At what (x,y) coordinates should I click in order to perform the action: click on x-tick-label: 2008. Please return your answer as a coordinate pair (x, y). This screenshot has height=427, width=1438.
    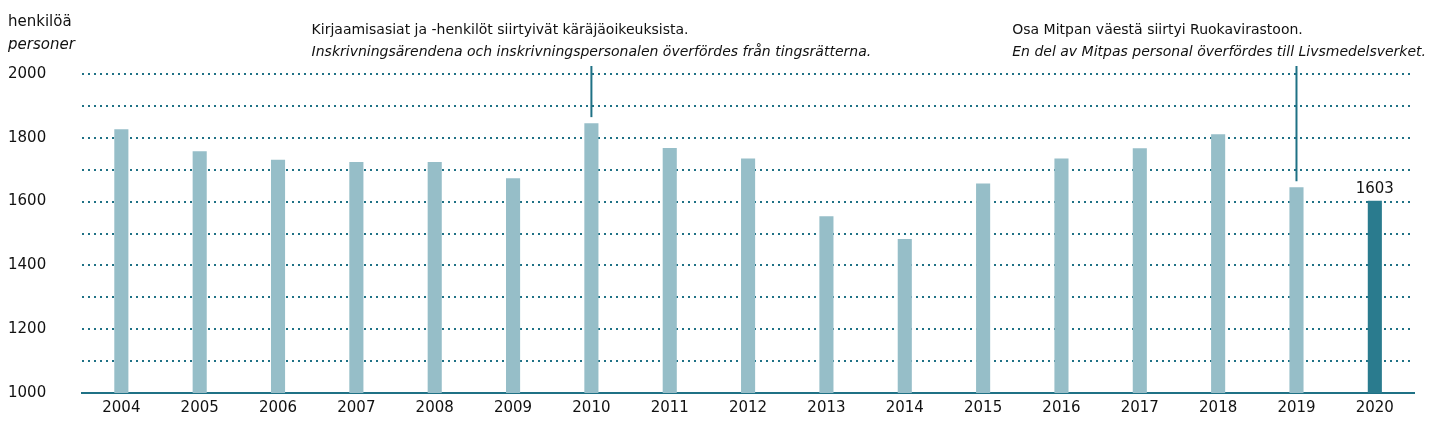
    Looking at the image, I should click on (434, 406).